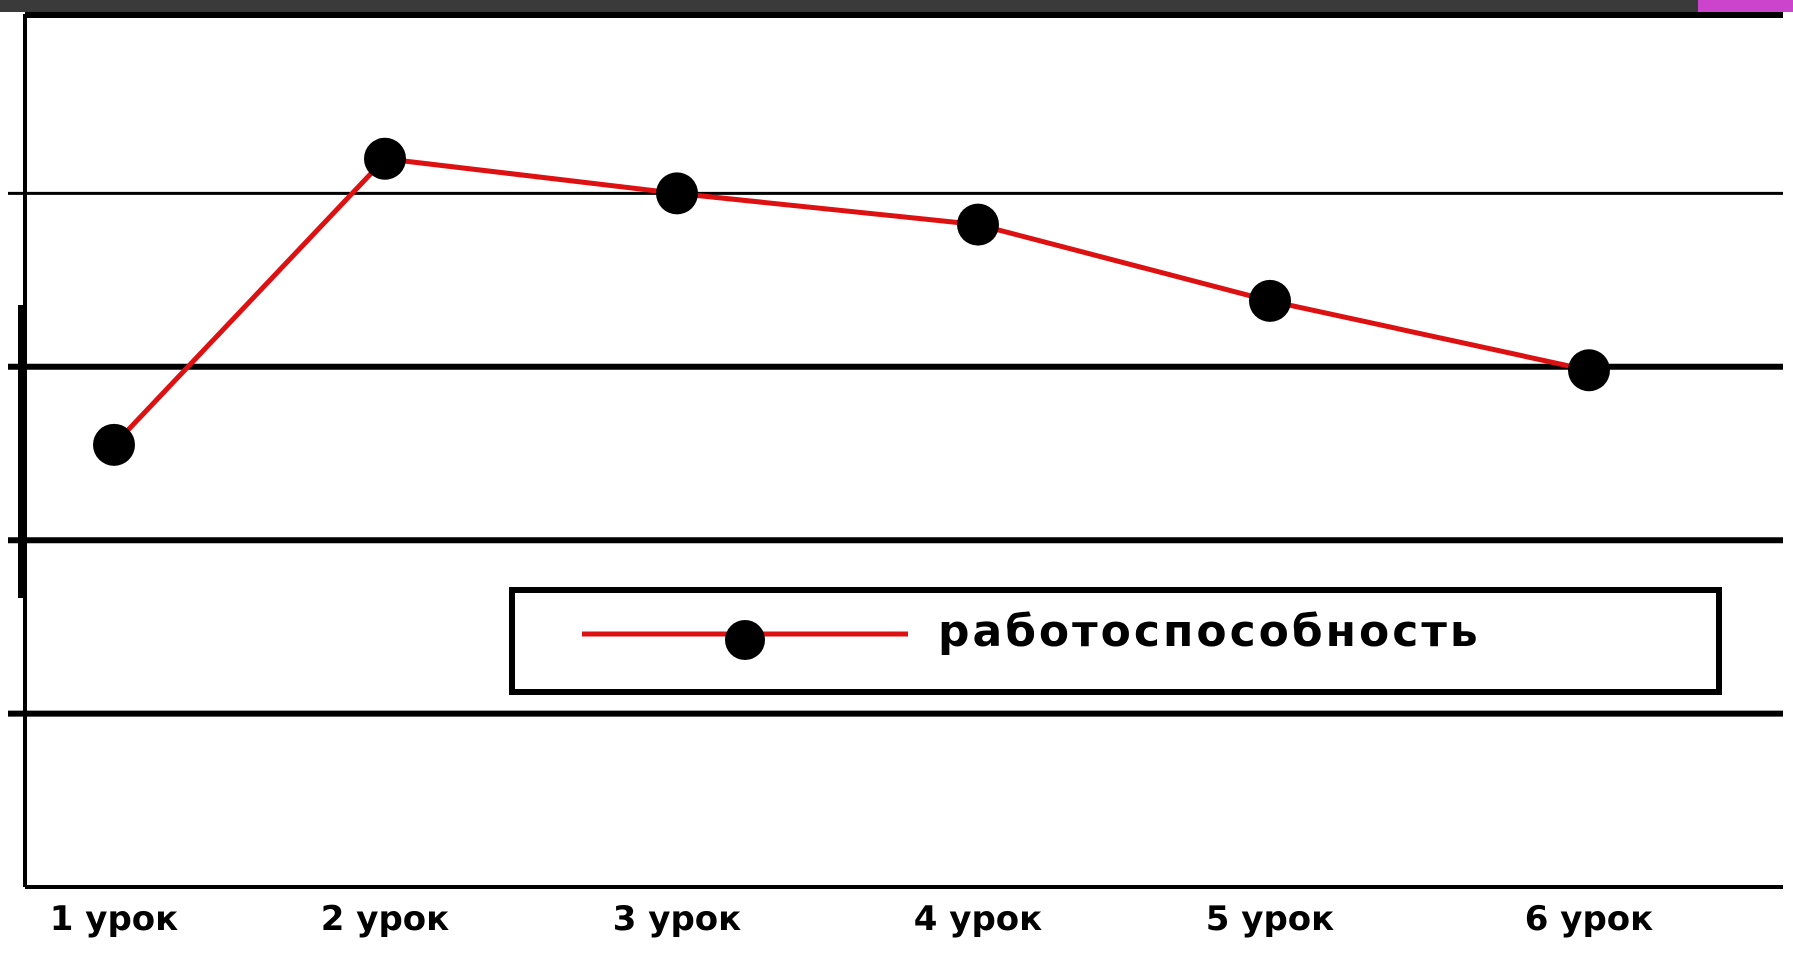 This screenshot has width=1793, height=972. Describe the element at coordinates (978, 919) in the screenshot. I see `x-tick-label: 4 урок` at that location.